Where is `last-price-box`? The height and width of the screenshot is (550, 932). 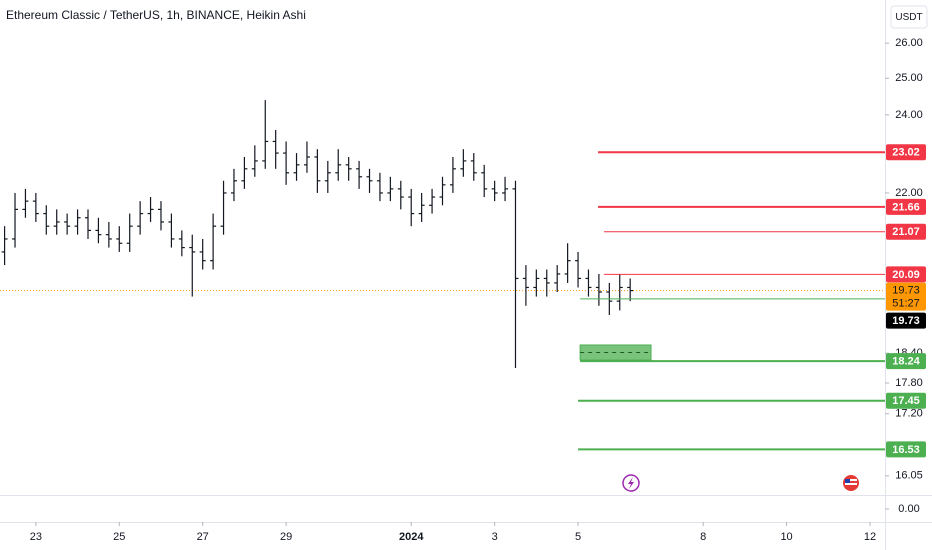 last-price-box is located at coordinates (906, 296).